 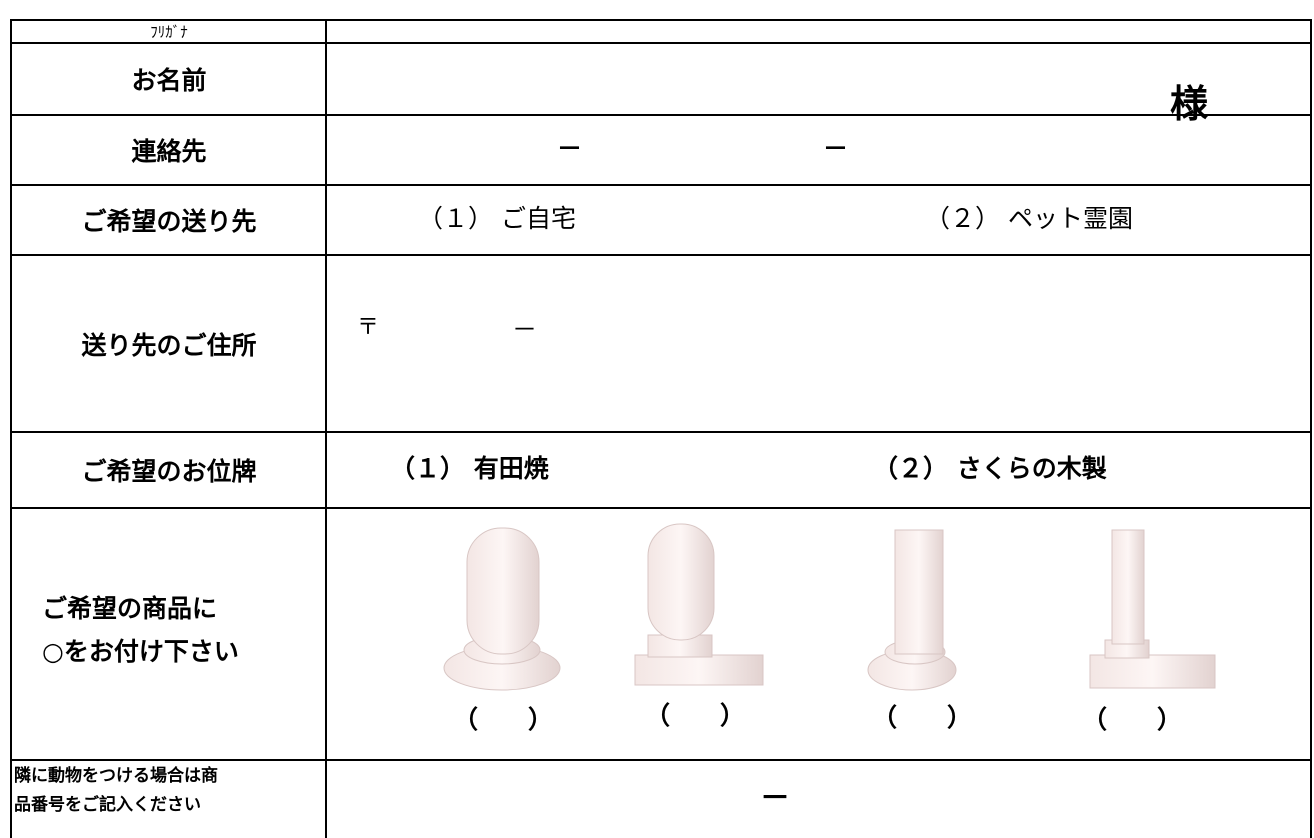 What do you see at coordinates (169, 80) in the screenshot?
I see `row-label: お名前` at bounding box center [169, 80].